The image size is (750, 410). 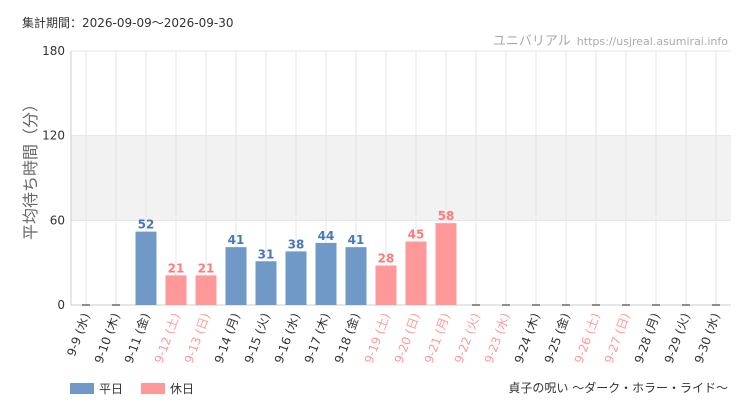 I want to click on site-name: ユニバリアル, so click(x=531, y=41).